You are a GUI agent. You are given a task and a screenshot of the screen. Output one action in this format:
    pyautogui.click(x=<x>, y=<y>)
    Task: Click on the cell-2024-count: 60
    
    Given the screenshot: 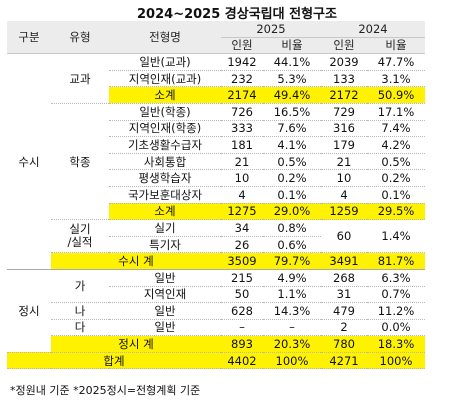 What is the action you would take?
    pyautogui.click(x=344, y=236)
    